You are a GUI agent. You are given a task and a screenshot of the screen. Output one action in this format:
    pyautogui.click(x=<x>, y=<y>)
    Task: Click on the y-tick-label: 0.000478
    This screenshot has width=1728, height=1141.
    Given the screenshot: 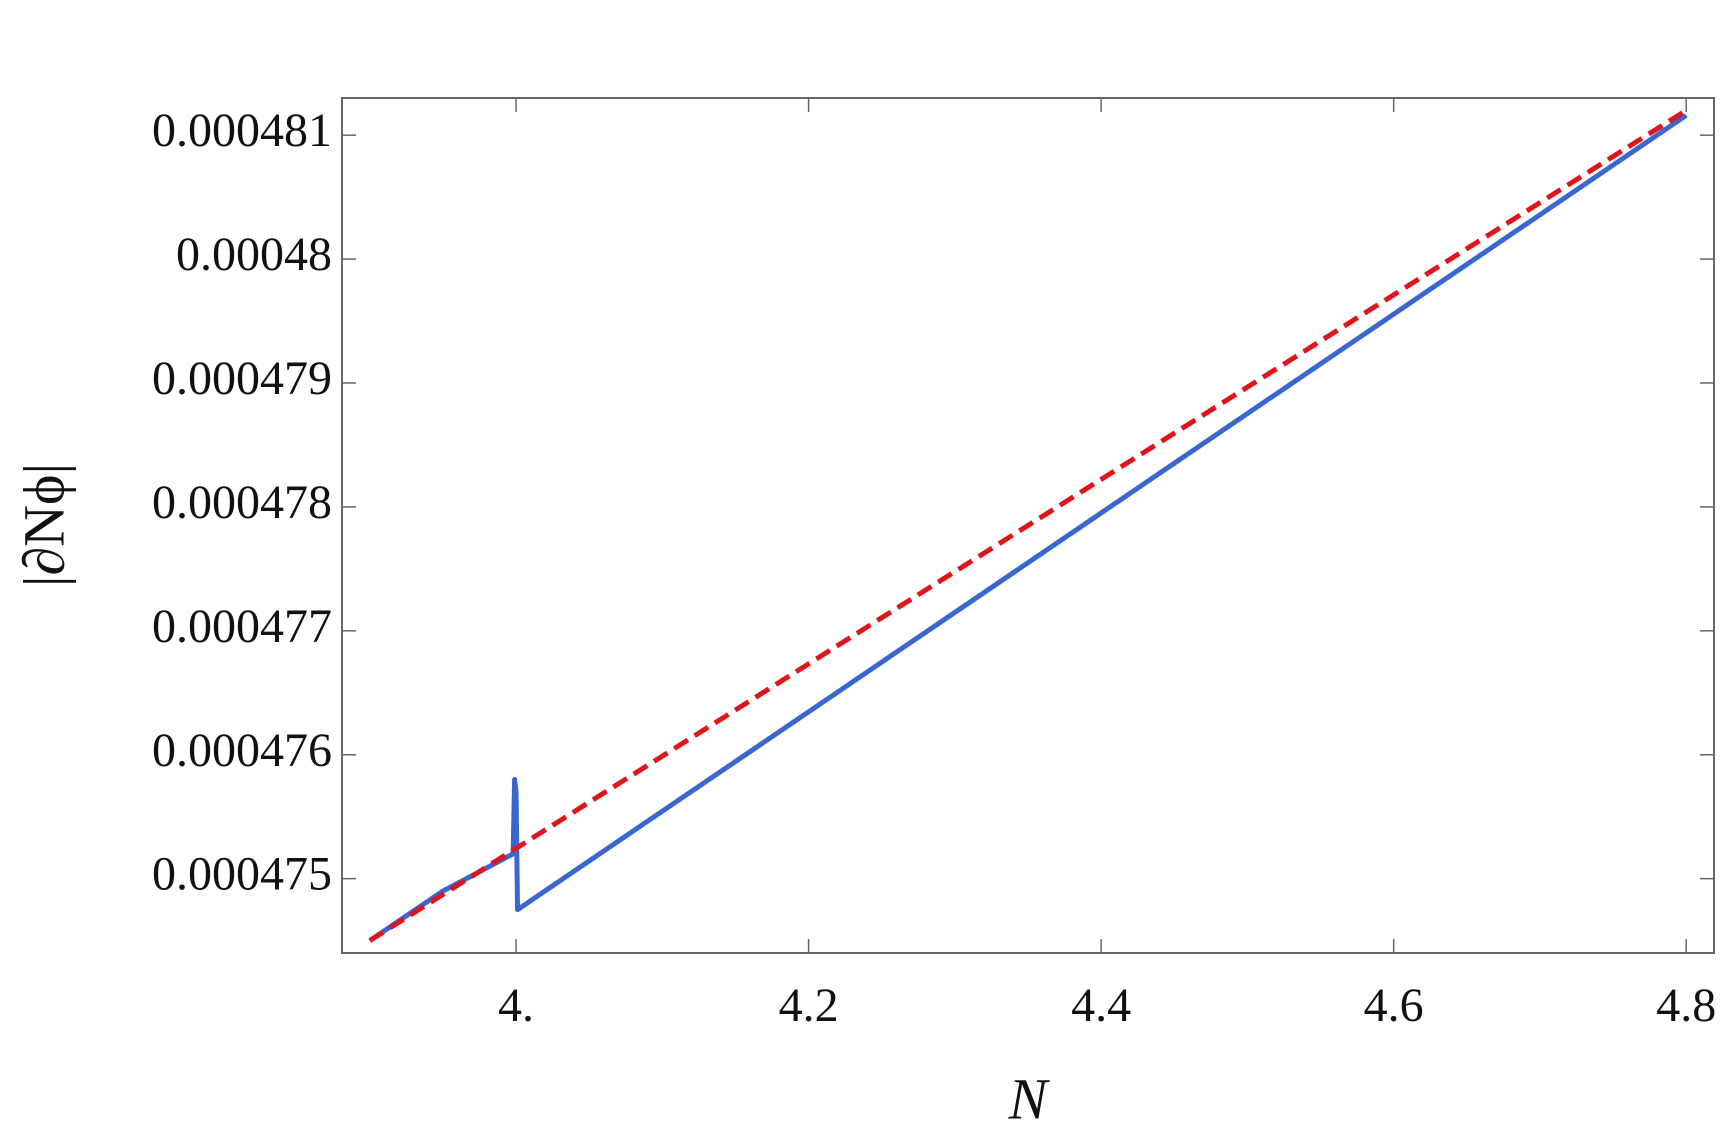 What is the action you would take?
    pyautogui.click(x=242, y=502)
    